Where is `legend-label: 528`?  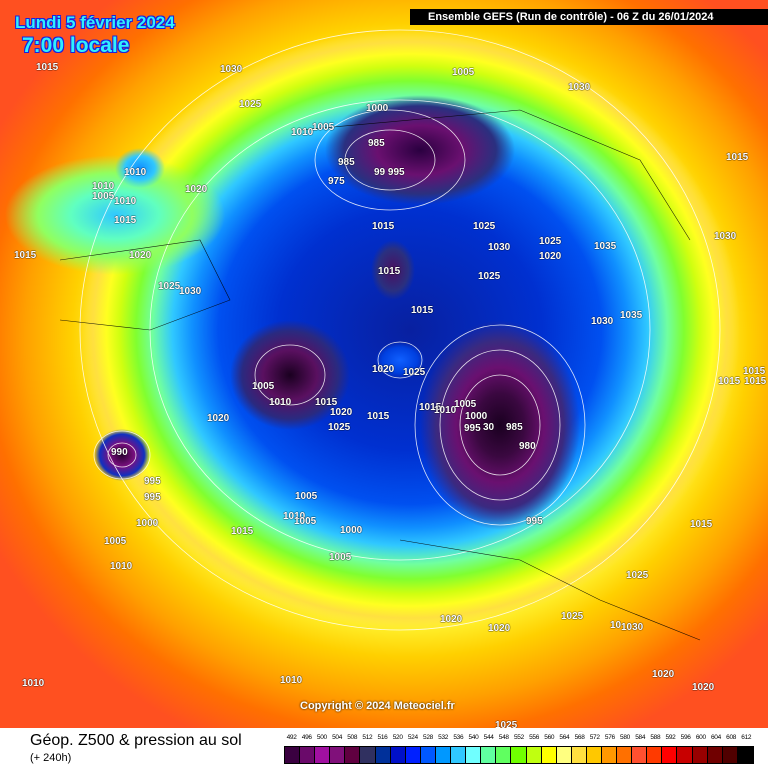
legend-label: 528 is located at coordinates (428, 737).